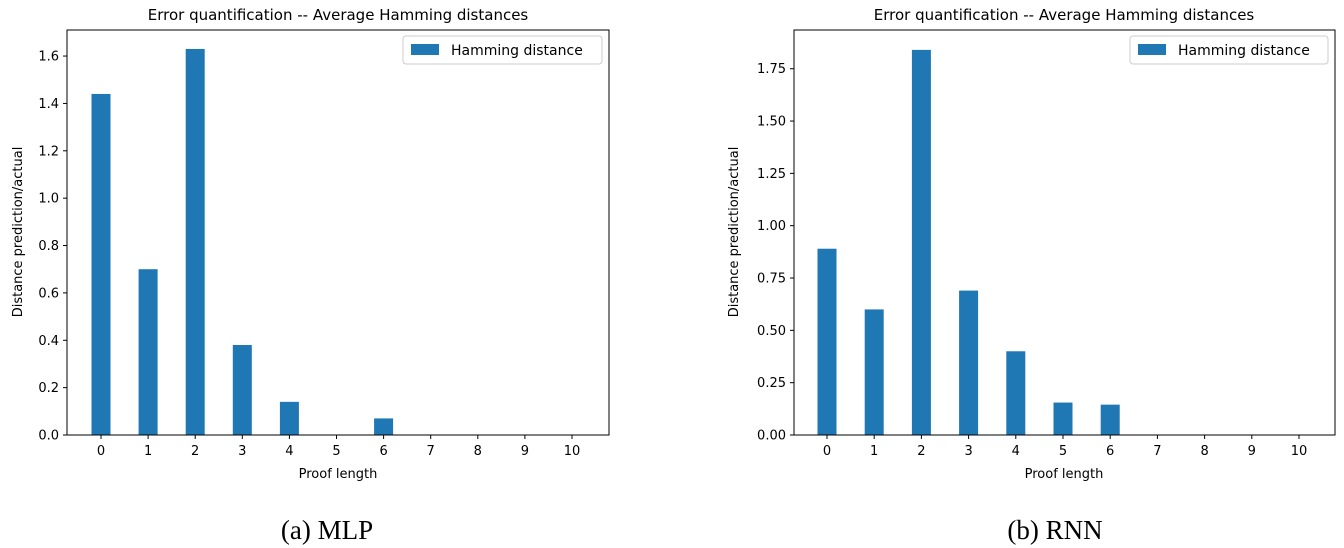  What do you see at coordinates (771, 279) in the screenshot?
I see `y-tick-label: 0.75` at bounding box center [771, 279].